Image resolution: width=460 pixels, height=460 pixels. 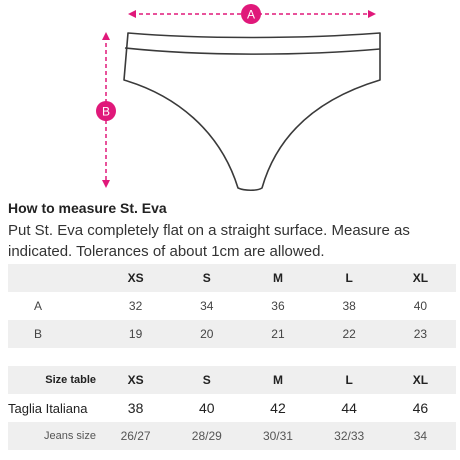 I want to click on table-row: A 32 34 36 38 40, so click(x=232, y=306).